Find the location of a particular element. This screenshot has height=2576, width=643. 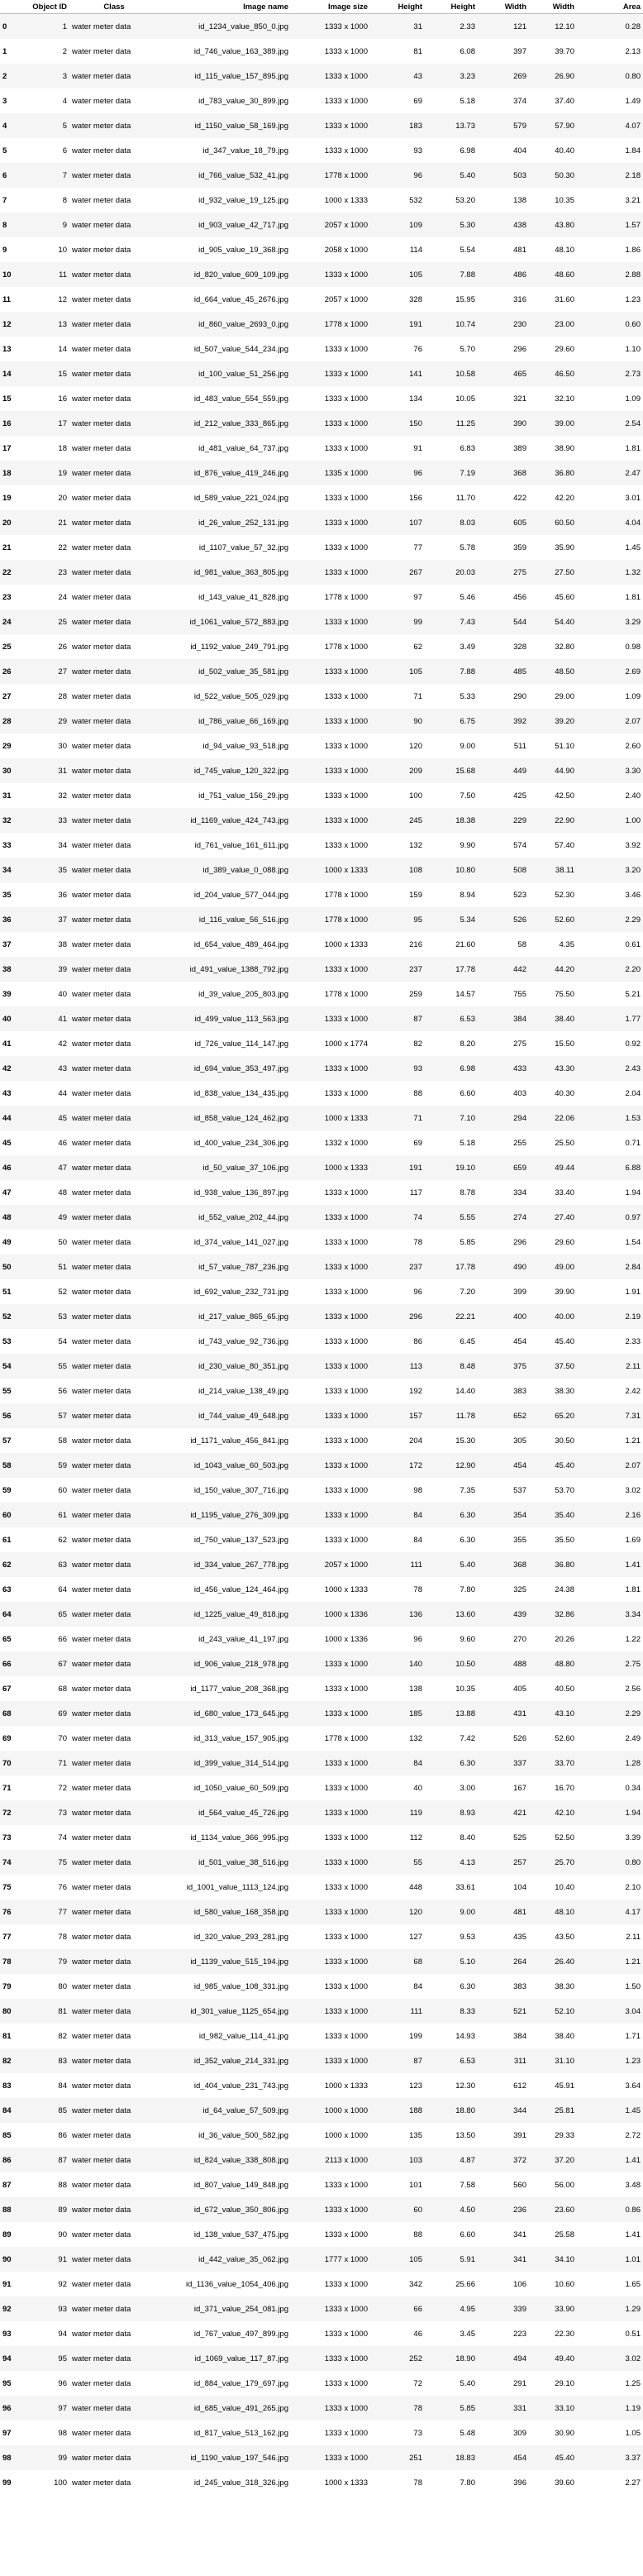

table-cell: 60 is located at coordinates (62, 1490).